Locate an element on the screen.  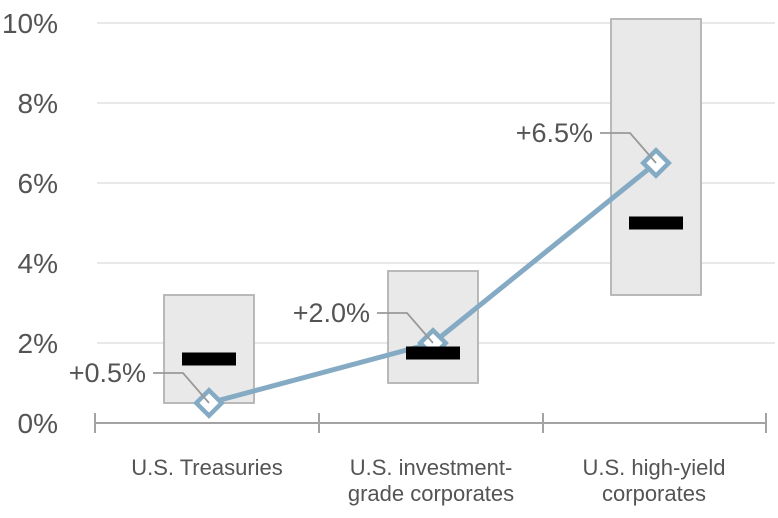
category-label: U.S. high-yield is located at coordinates (653, 467).